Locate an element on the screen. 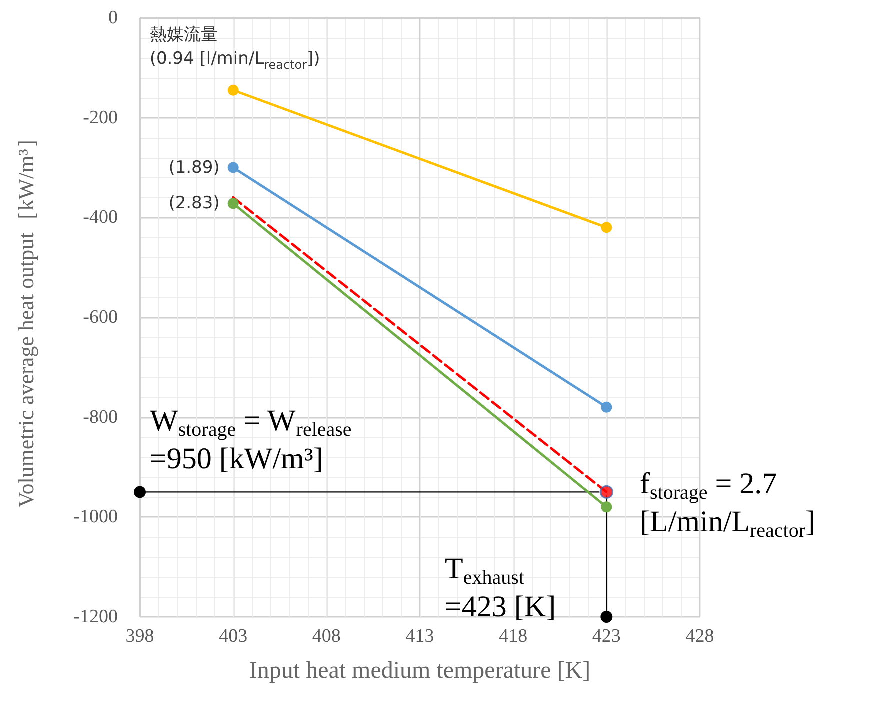 The width and height of the screenshot is (869, 703). series-label: (2.83) is located at coordinates (194, 204).